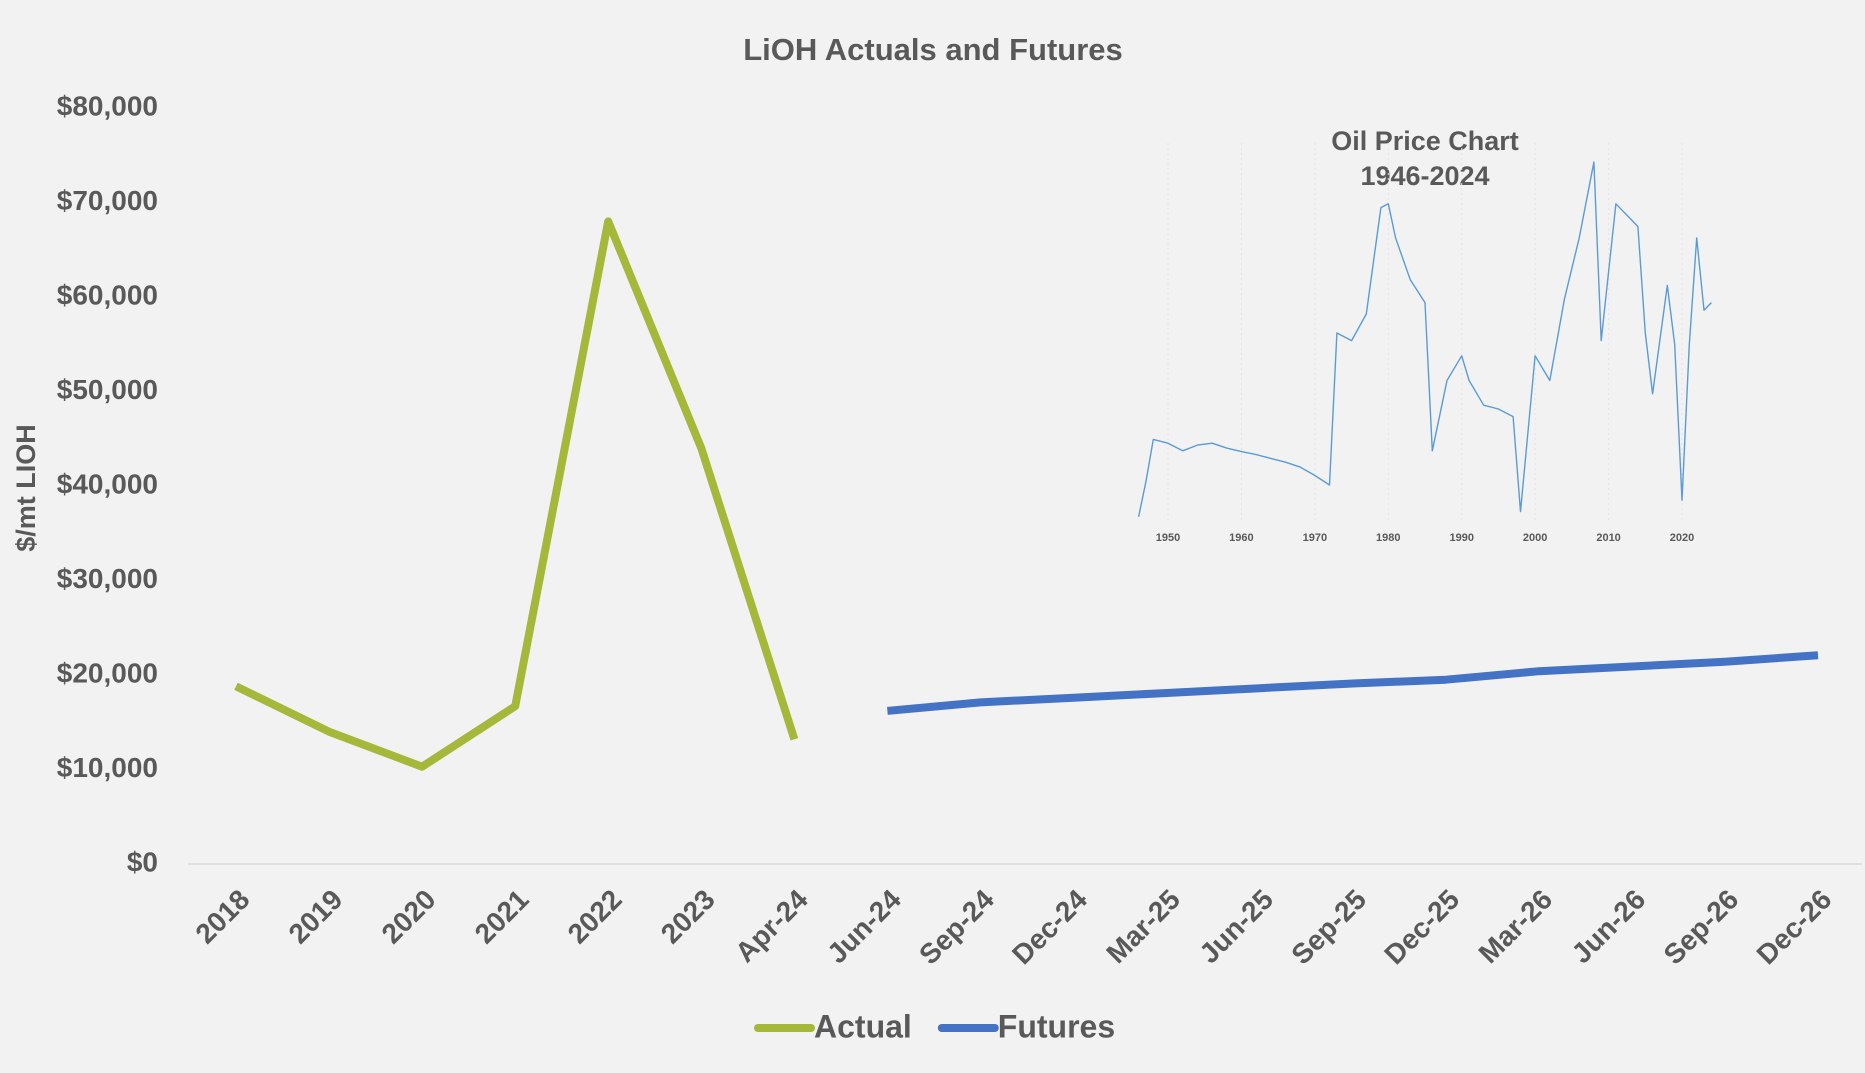  I want to click on y-tick-label: $40,000, so click(107, 483).